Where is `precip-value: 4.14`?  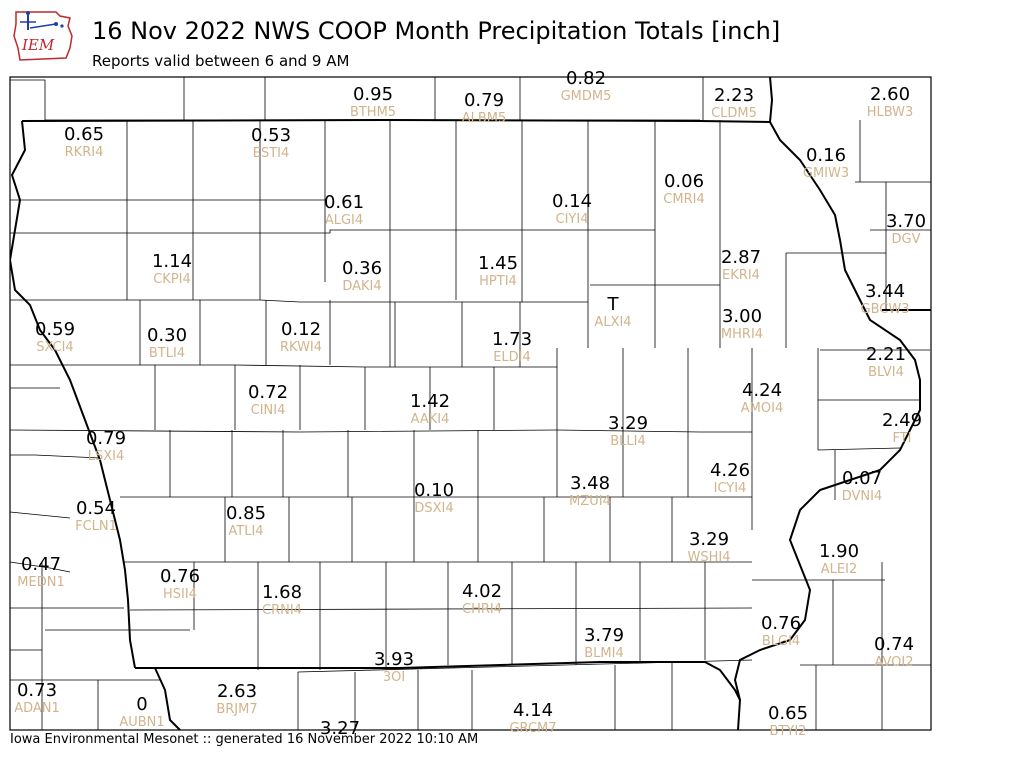 precip-value: 4.14 is located at coordinates (533, 710).